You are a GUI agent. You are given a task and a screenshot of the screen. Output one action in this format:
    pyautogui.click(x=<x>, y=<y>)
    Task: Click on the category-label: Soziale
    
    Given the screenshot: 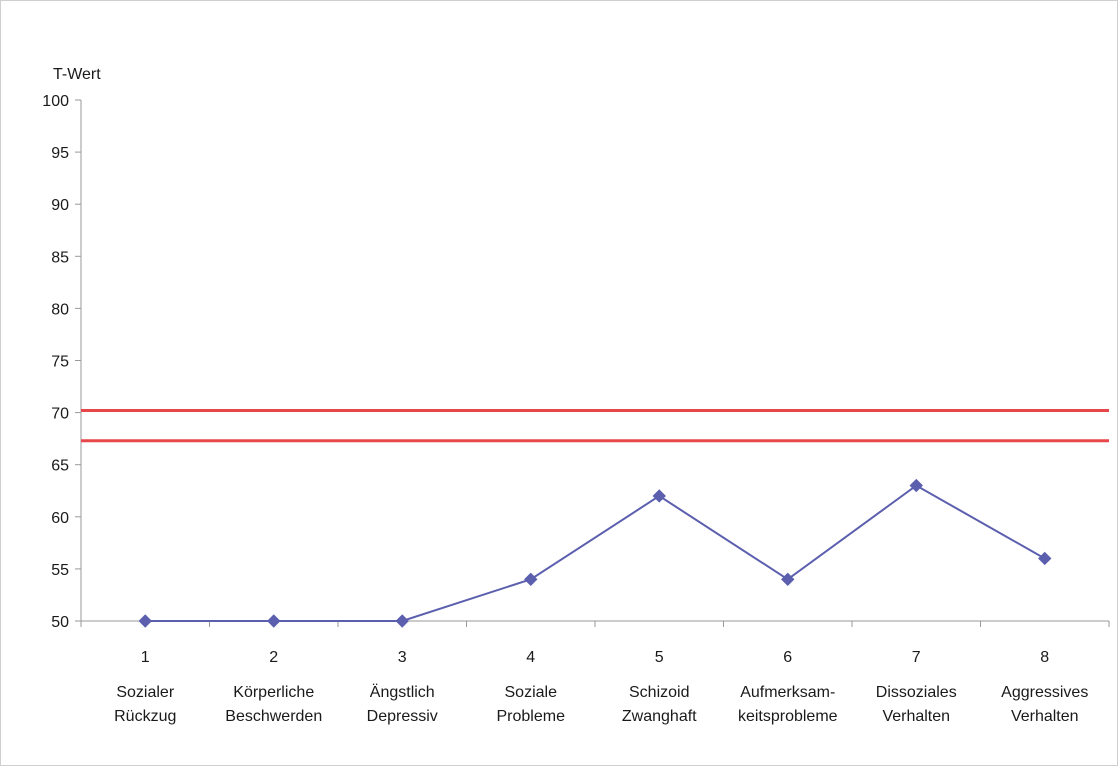 What is the action you would take?
    pyautogui.click(x=531, y=692)
    